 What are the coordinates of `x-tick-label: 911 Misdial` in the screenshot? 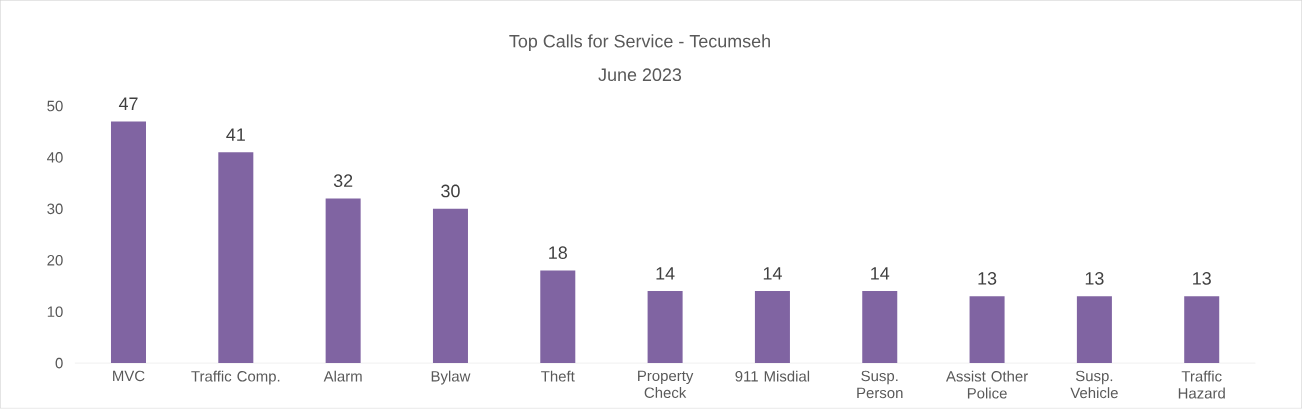 It's located at (772, 376).